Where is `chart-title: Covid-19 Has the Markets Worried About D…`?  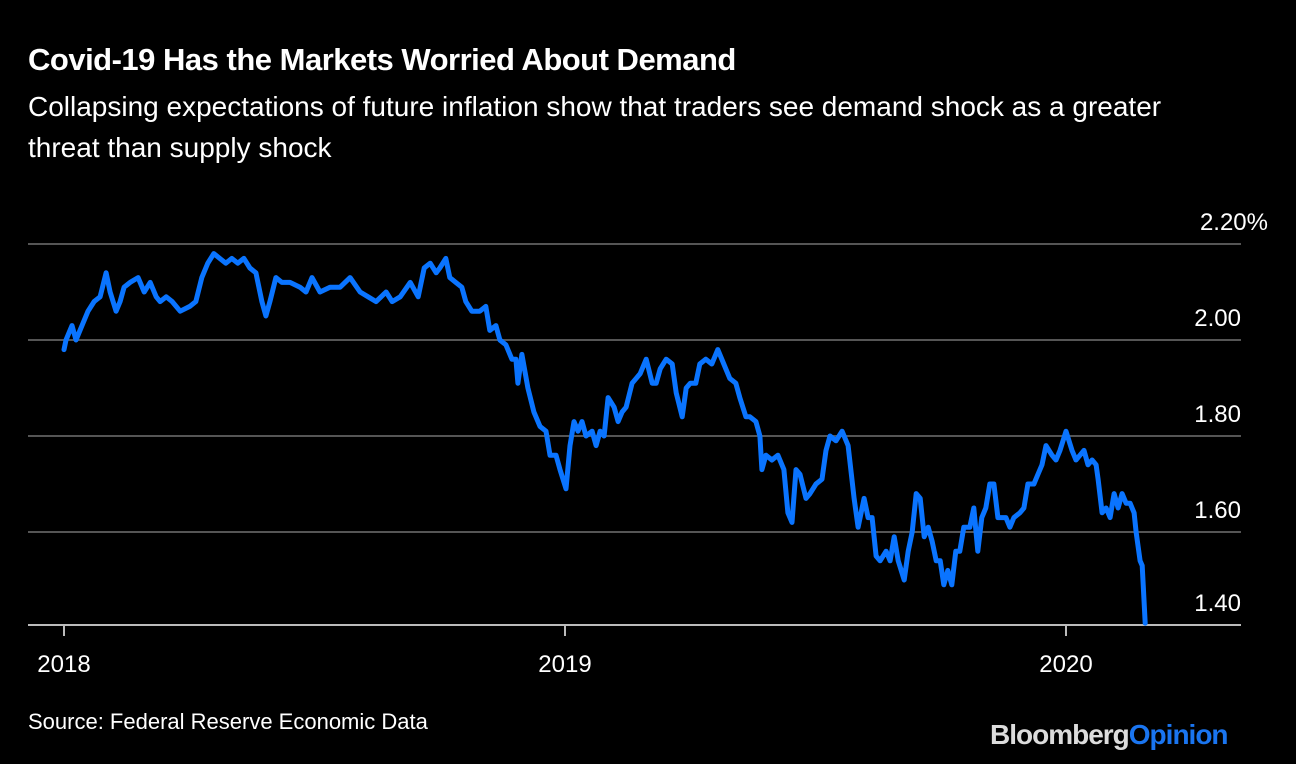
chart-title: Covid-19 Has the Markets Worried About D… is located at coordinates (382, 59).